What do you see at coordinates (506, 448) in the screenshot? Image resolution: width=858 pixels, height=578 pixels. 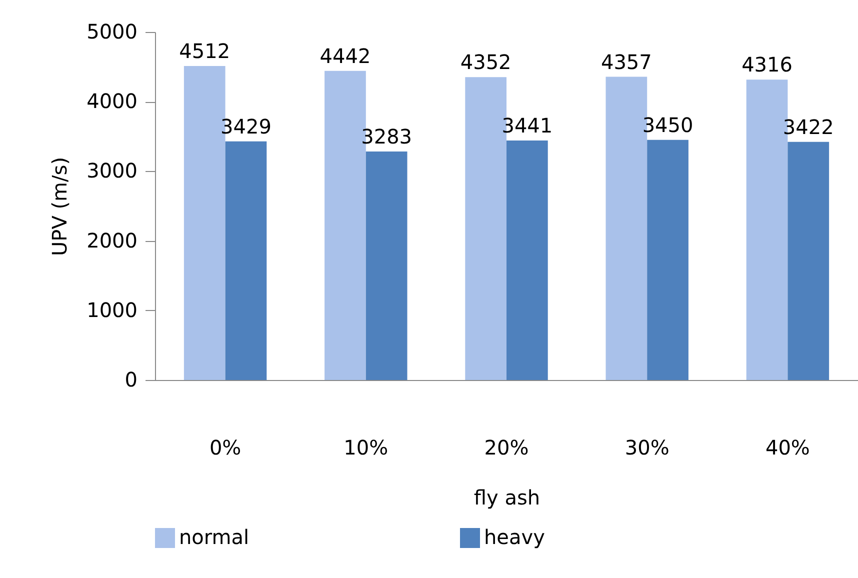 I see `x-tick-label: 20%` at bounding box center [506, 448].